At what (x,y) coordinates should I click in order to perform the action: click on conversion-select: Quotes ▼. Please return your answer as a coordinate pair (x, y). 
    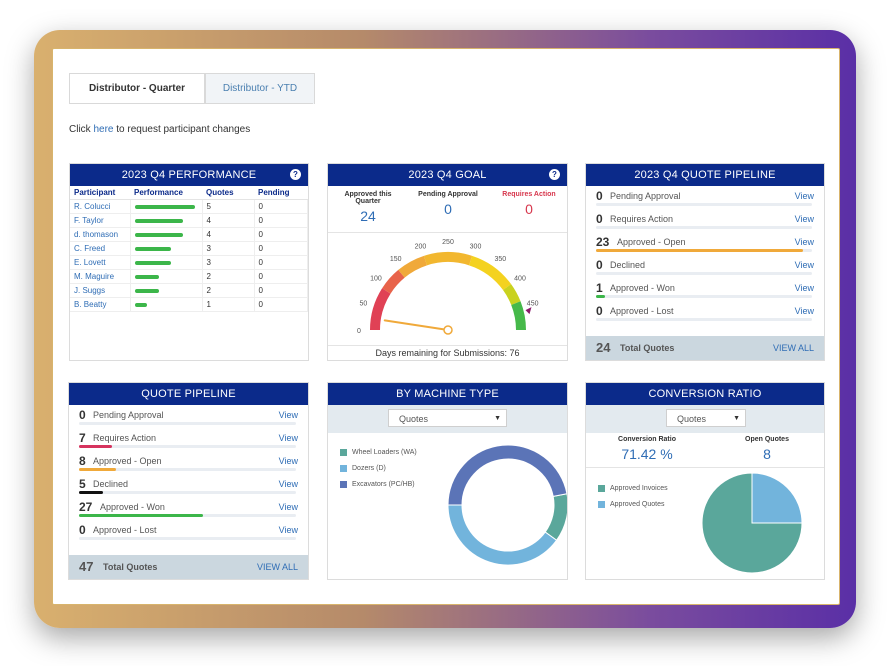
    Looking at the image, I should click on (706, 418).